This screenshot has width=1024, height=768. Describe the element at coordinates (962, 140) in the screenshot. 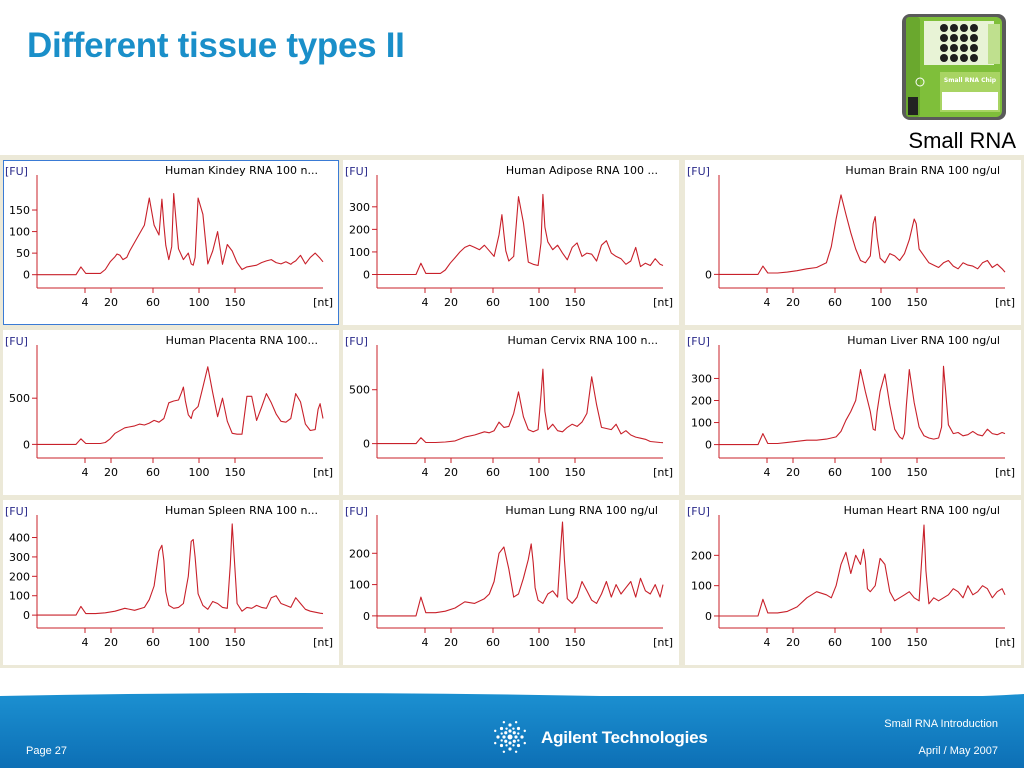

I see `chip-caption: Small RNA` at that location.